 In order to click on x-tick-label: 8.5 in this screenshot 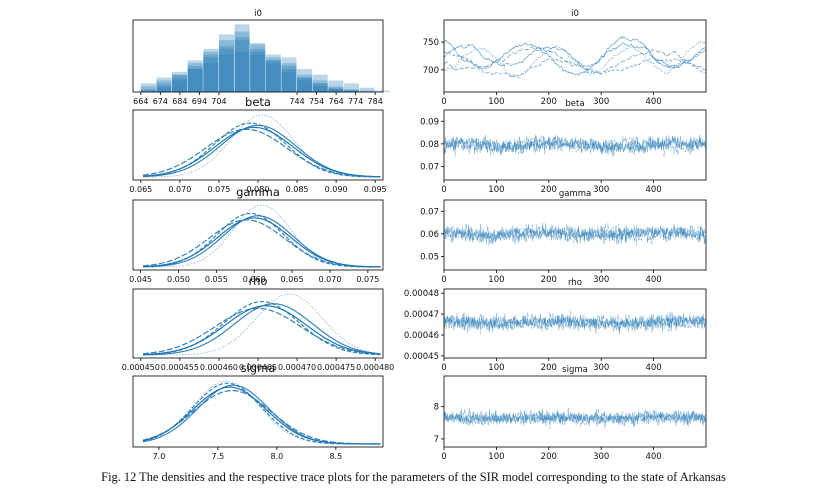, I will do `click(335, 456)`.